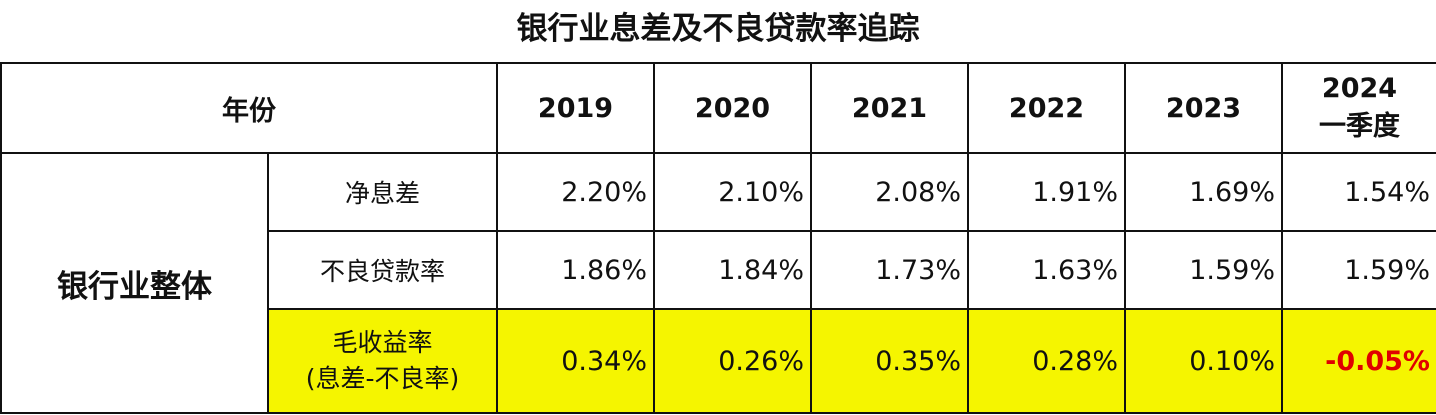 The width and height of the screenshot is (1436, 415). Describe the element at coordinates (134, 283) in the screenshot. I see `group-label: 银行业整体` at that location.